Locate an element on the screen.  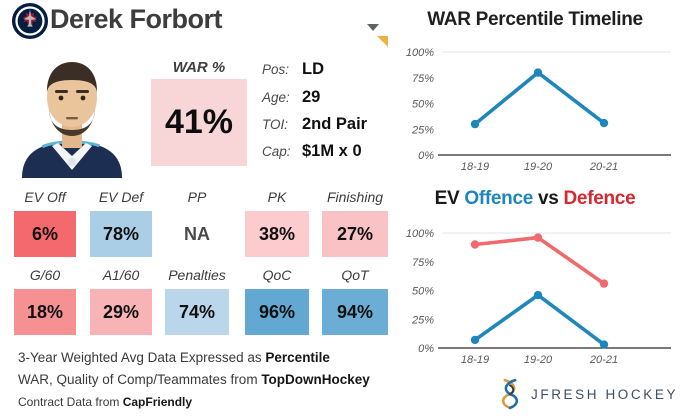
stat-box: 6% is located at coordinates (45, 234).